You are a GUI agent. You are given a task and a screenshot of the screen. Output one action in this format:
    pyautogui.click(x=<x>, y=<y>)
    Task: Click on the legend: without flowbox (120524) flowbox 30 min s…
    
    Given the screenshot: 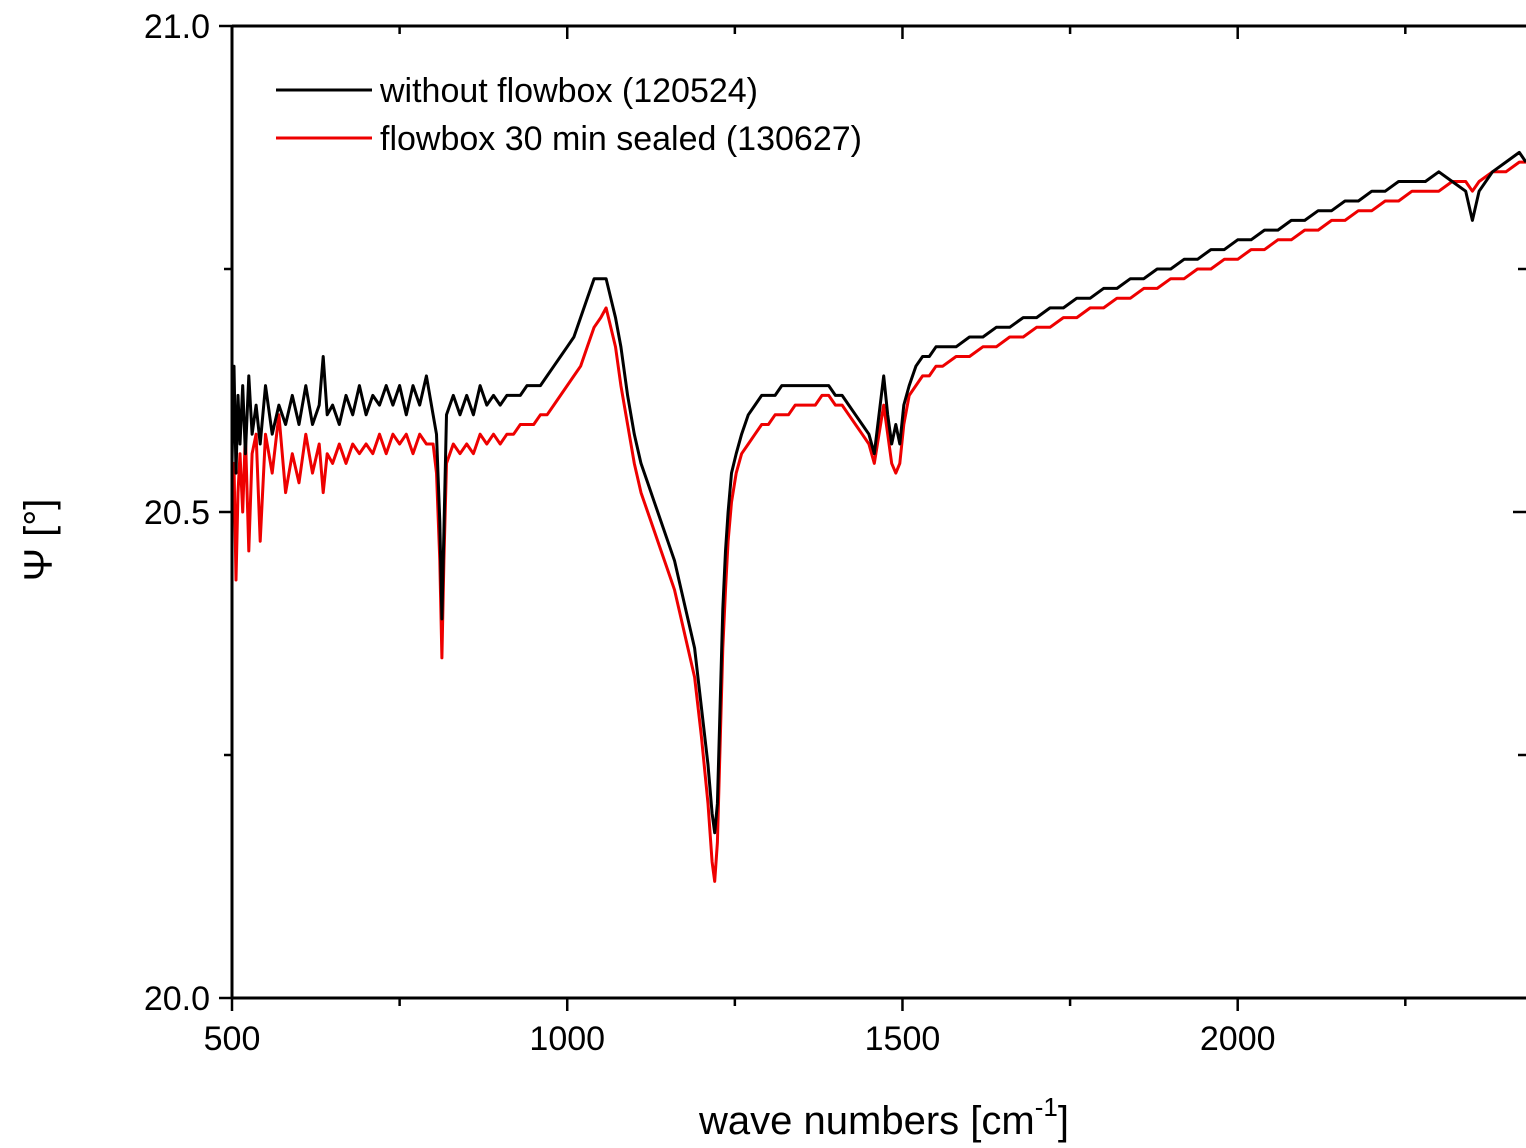 What is the action you would take?
    pyautogui.click(x=569, y=115)
    